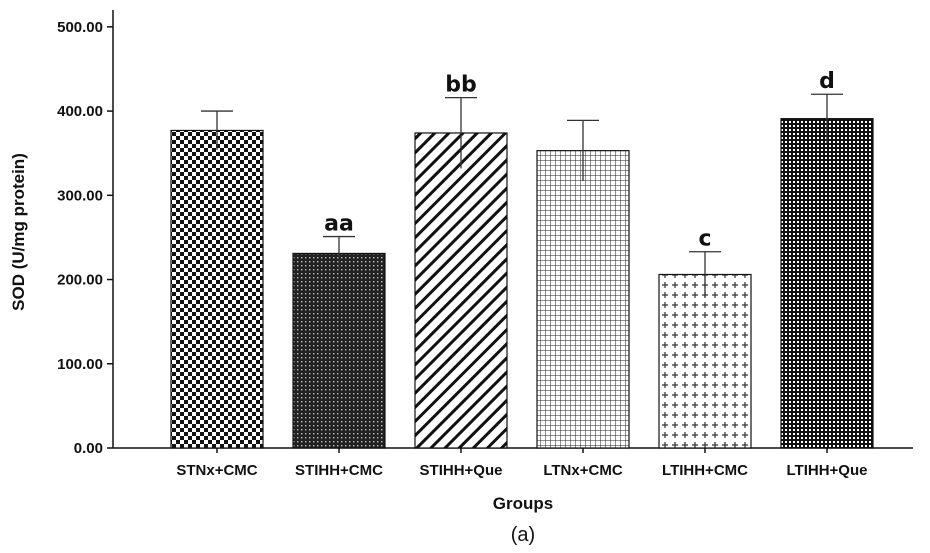  What do you see at coordinates (18, 232) in the screenshot?
I see `y-axis-title: SOD (U/mg protein)` at bounding box center [18, 232].